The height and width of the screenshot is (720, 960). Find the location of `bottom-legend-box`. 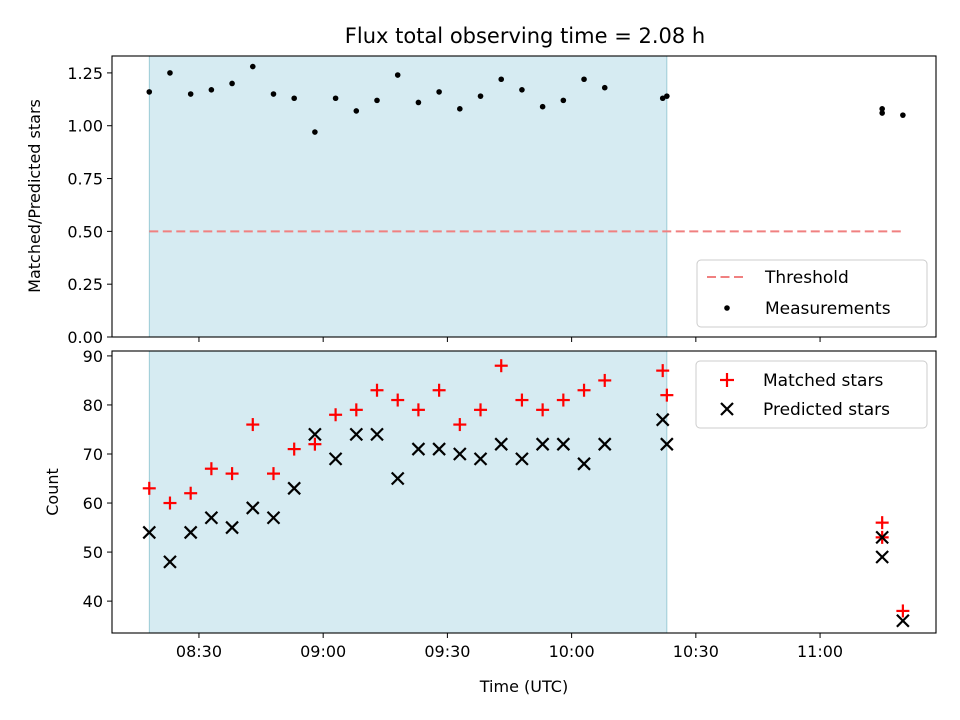

bottom-legend-box is located at coordinates (811, 394).